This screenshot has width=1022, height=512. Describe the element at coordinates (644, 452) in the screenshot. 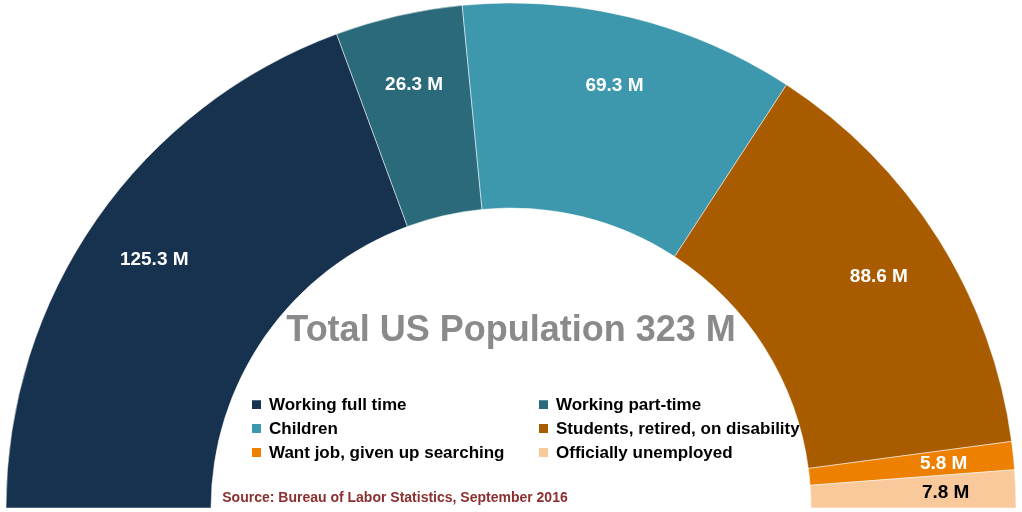

I see `legend-label: Officially unemployed` at that location.